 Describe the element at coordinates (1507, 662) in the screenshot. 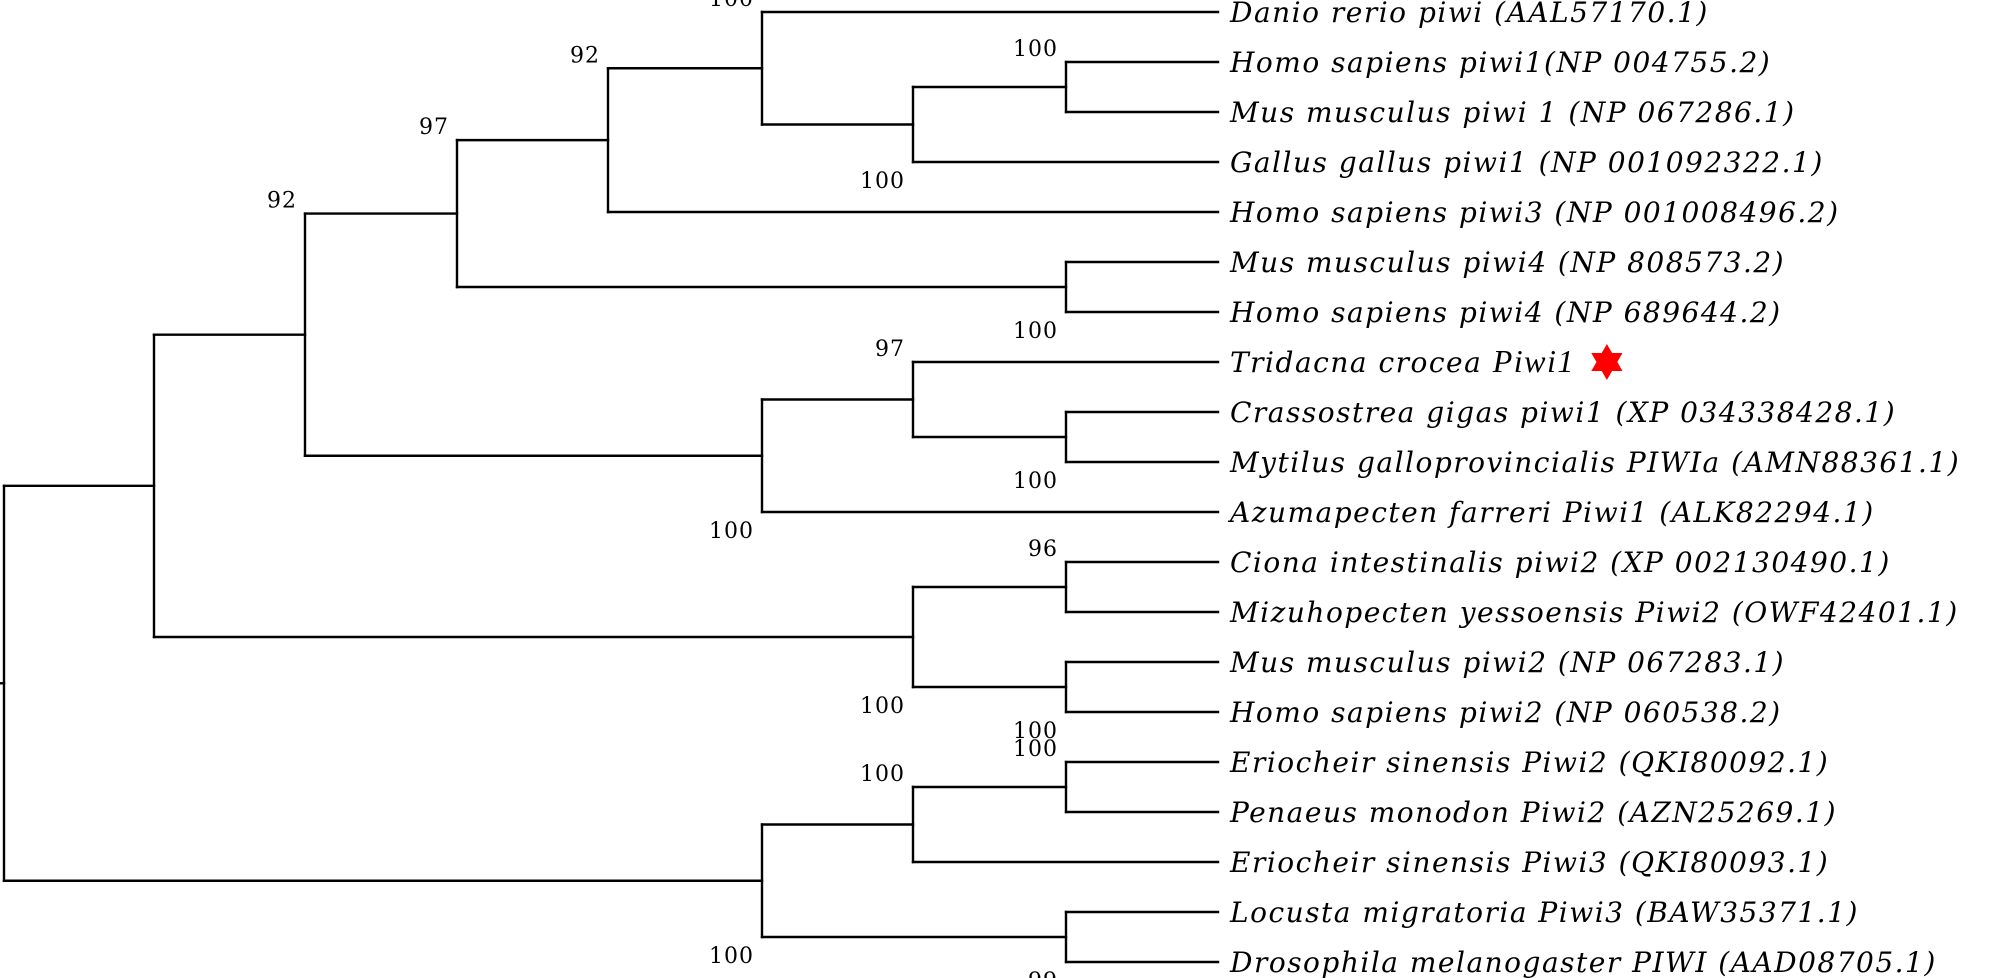

I see `taxon-label: Mus musculus piwi2 (NP 067283.1)` at that location.